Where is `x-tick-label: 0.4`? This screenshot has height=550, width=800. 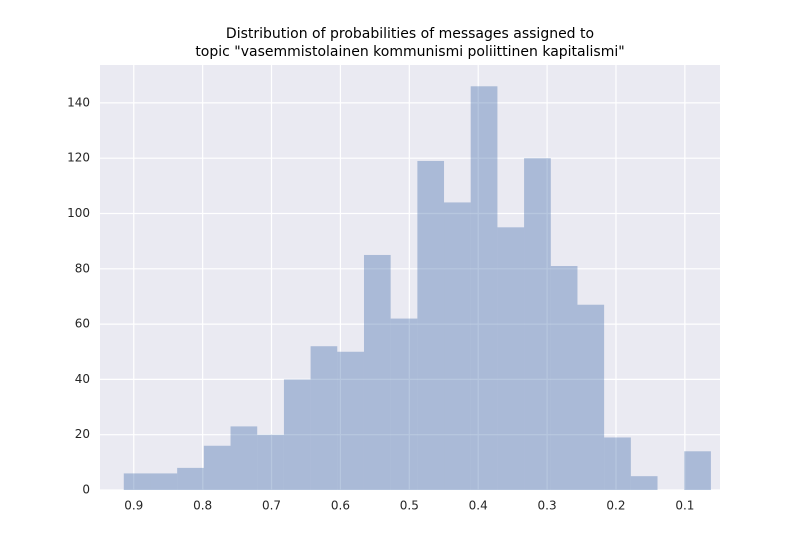
x-tick-label: 0.4 is located at coordinates (478, 506).